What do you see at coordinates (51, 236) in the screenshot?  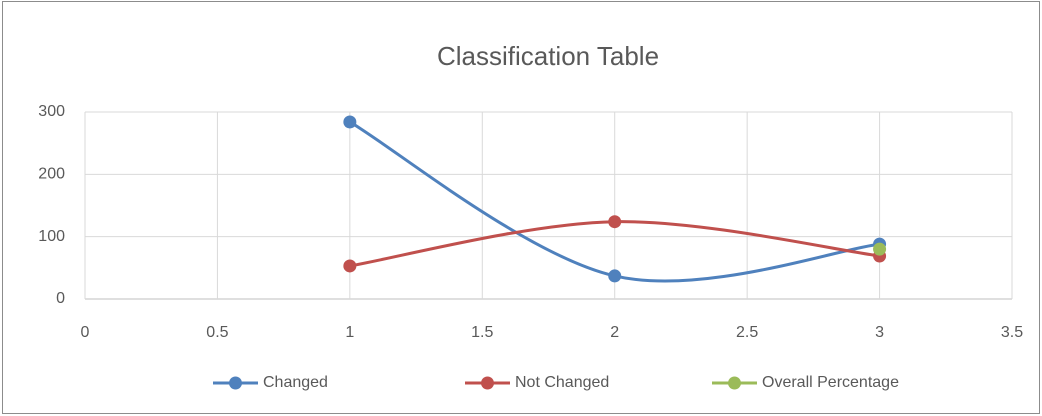 I see `y-tick-label: 100` at bounding box center [51, 236].